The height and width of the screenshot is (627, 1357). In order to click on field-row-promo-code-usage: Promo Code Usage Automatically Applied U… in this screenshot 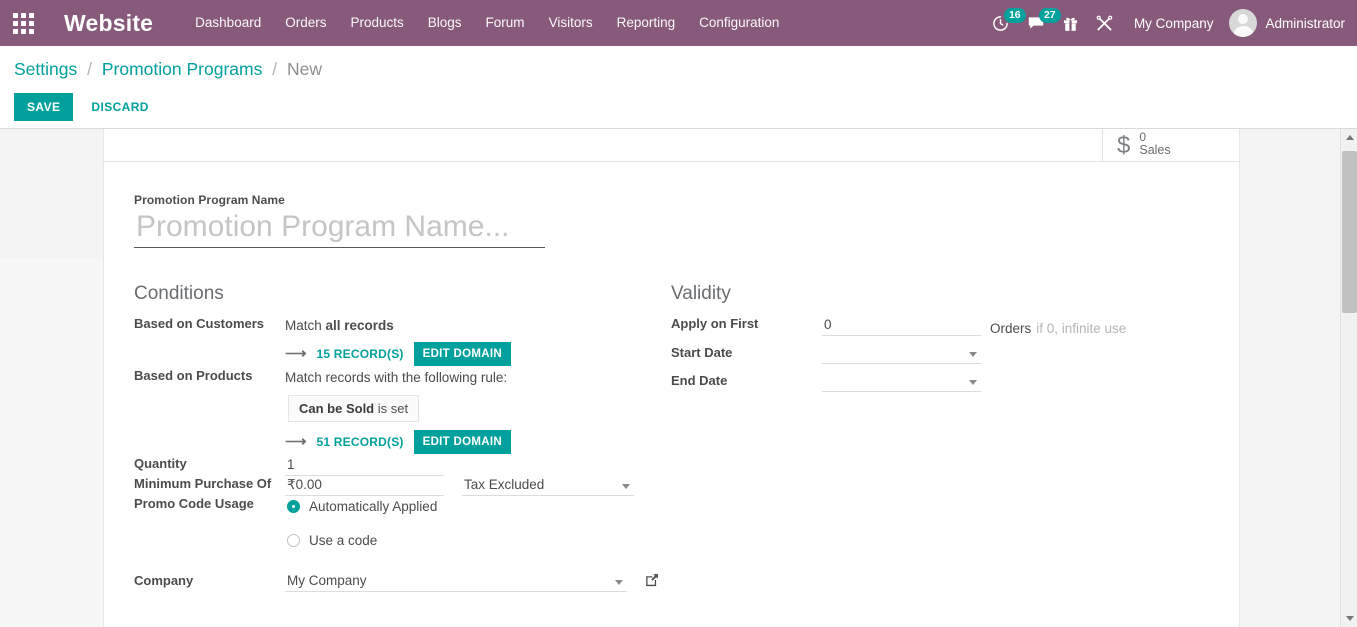, I will do `click(402, 523)`.